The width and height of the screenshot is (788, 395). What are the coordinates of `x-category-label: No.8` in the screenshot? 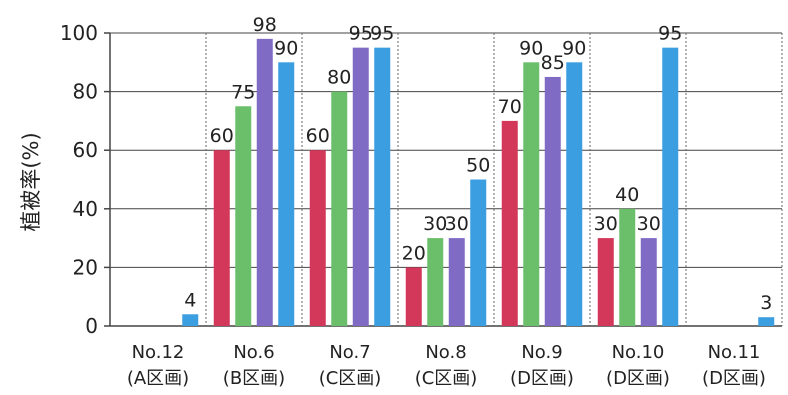 It's located at (445, 352).